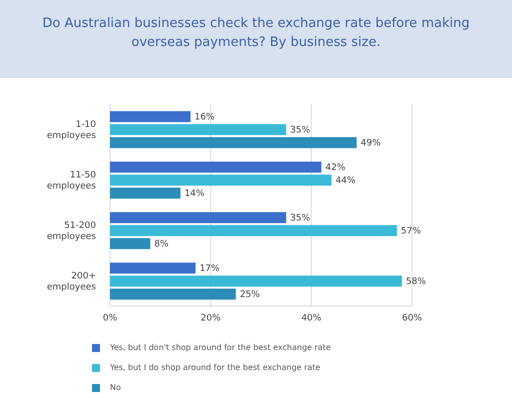  What do you see at coordinates (71, 281) in the screenshot?
I see `y-tick-label: 200+ employees` at bounding box center [71, 281].